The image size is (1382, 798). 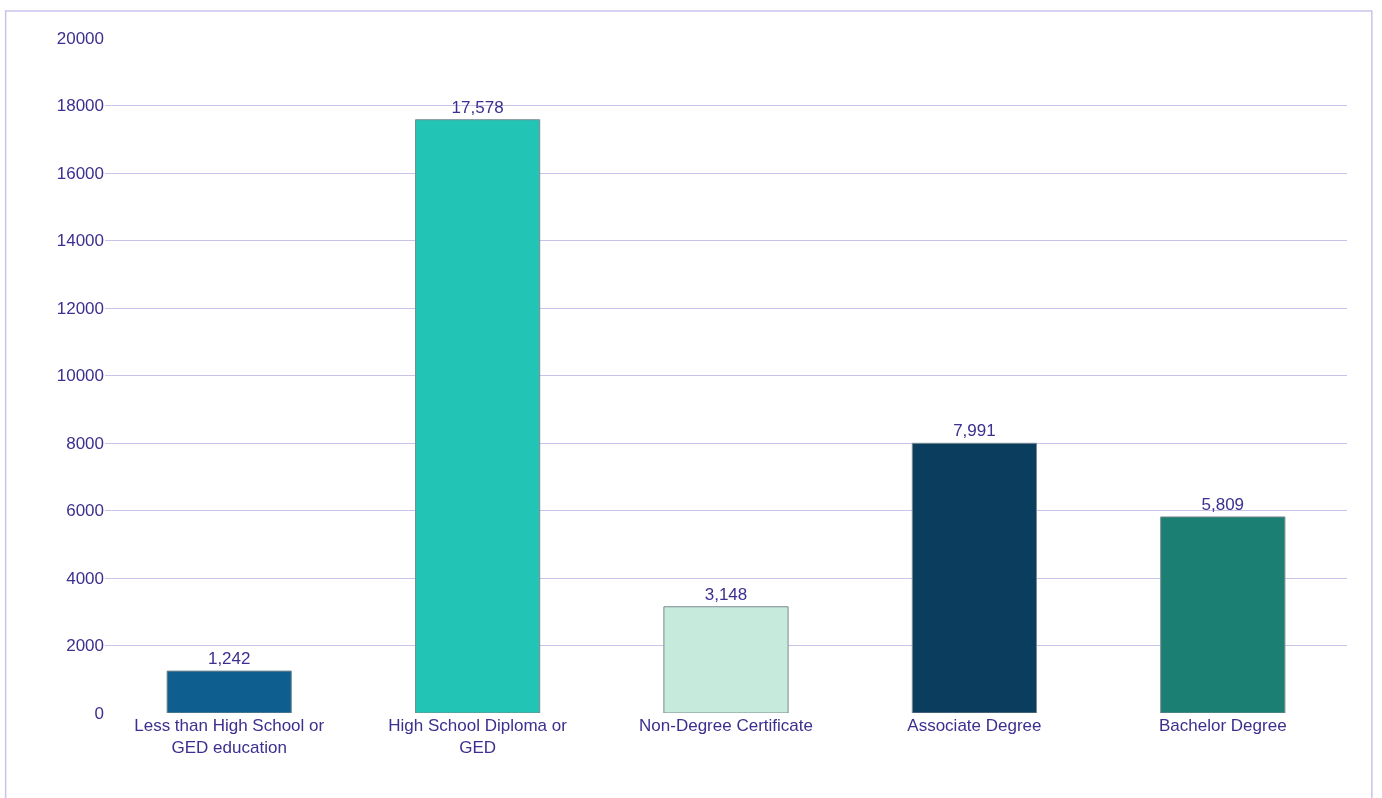 What do you see at coordinates (99, 713) in the screenshot?
I see `y-tick-label: 0` at bounding box center [99, 713].